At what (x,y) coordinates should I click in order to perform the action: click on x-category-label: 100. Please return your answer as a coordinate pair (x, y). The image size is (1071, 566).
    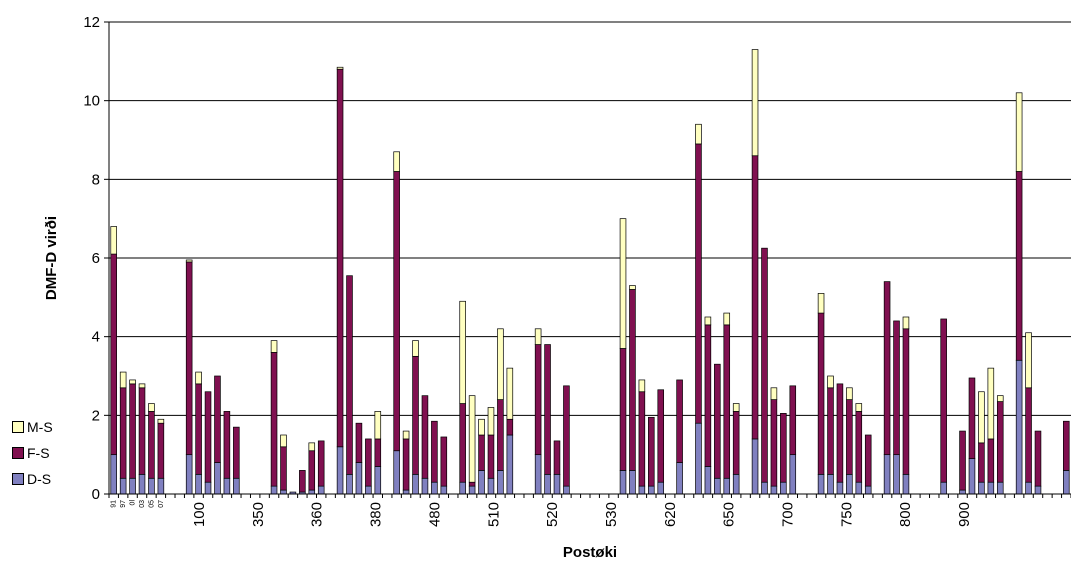
    Looking at the image, I should click on (199, 514).